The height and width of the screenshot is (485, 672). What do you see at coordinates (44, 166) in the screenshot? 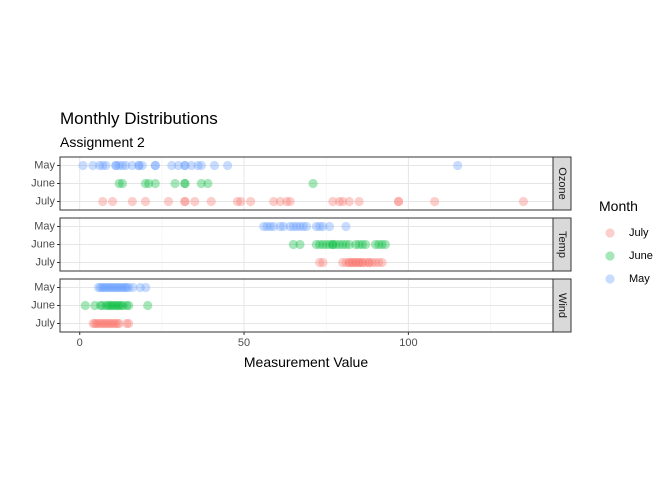
I see `y-tick-label: May` at bounding box center [44, 166].